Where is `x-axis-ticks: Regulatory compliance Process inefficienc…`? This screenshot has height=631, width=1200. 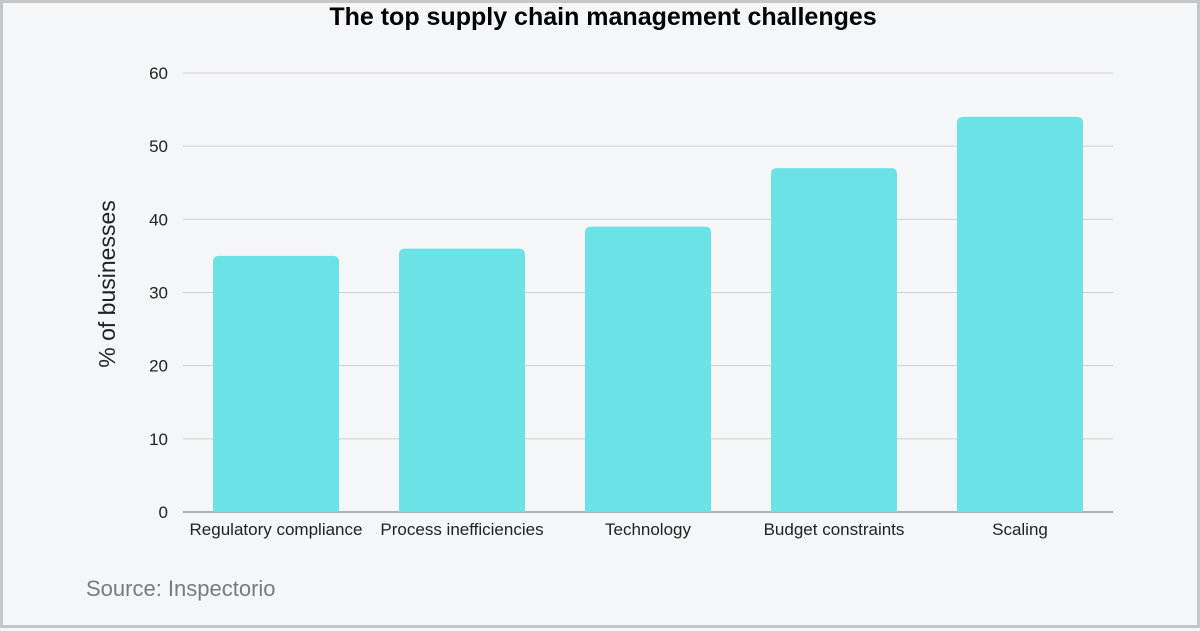 x-axis-ticks: Regulatory compliance Process inefficienc… is located at coordinates (619, 529).